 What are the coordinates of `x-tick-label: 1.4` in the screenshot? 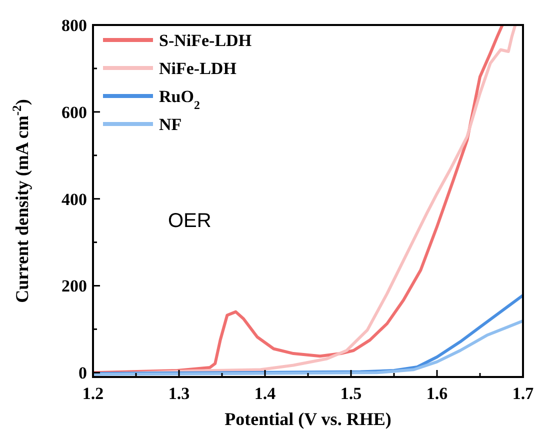 It's located at (265, 393).